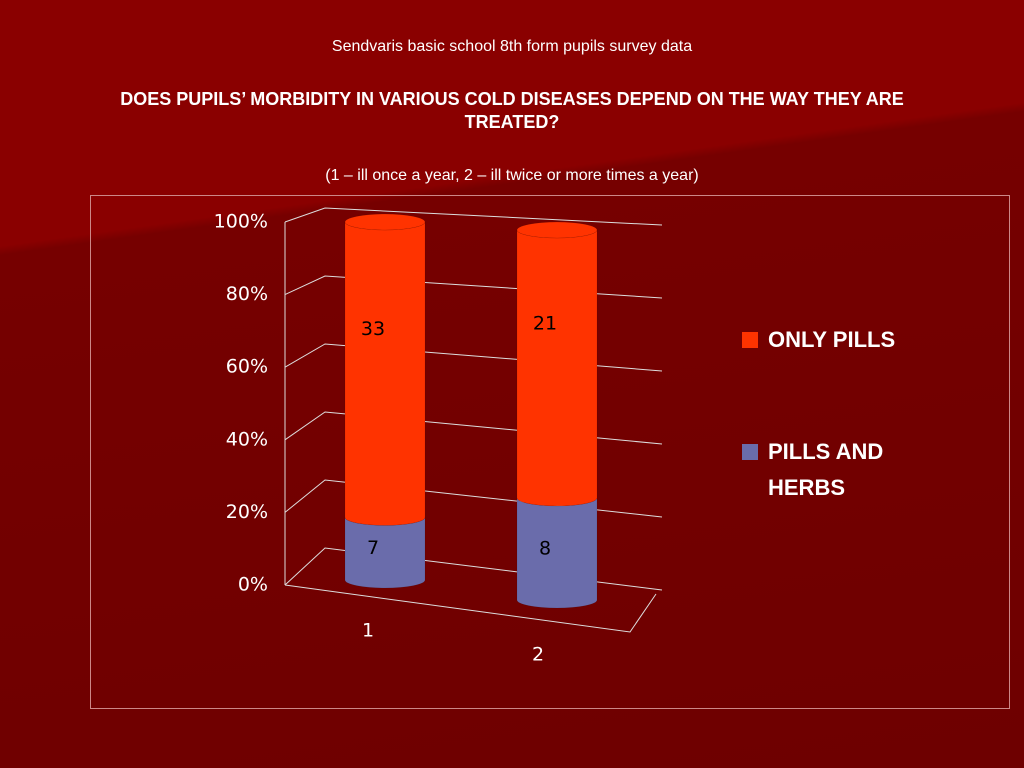  I want to click on data-label: 33, so click(373, 329).